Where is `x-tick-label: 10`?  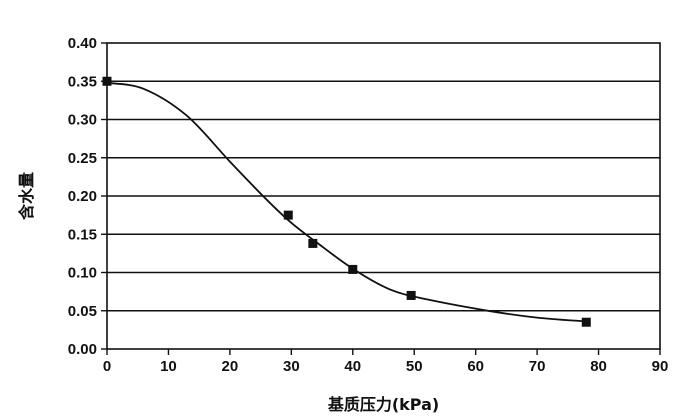
x-tick-label: 10 is located at coordinates (168, 366).